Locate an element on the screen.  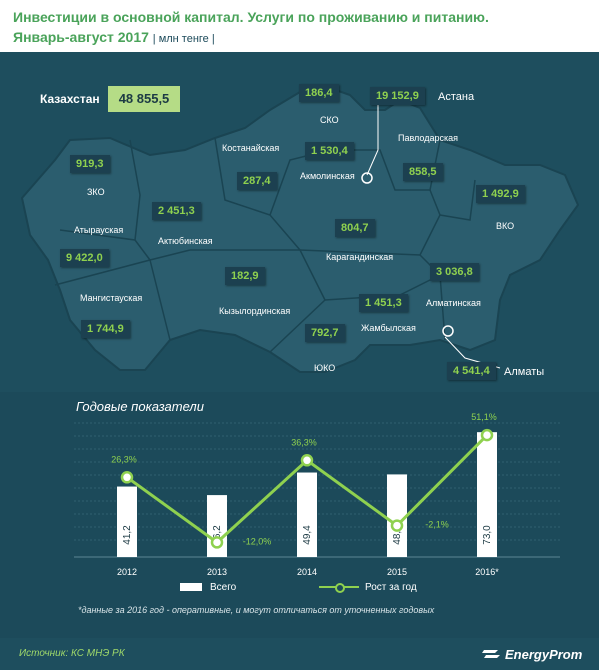
region-label-yuko: ЮКО is located at coordinates (325, 368).